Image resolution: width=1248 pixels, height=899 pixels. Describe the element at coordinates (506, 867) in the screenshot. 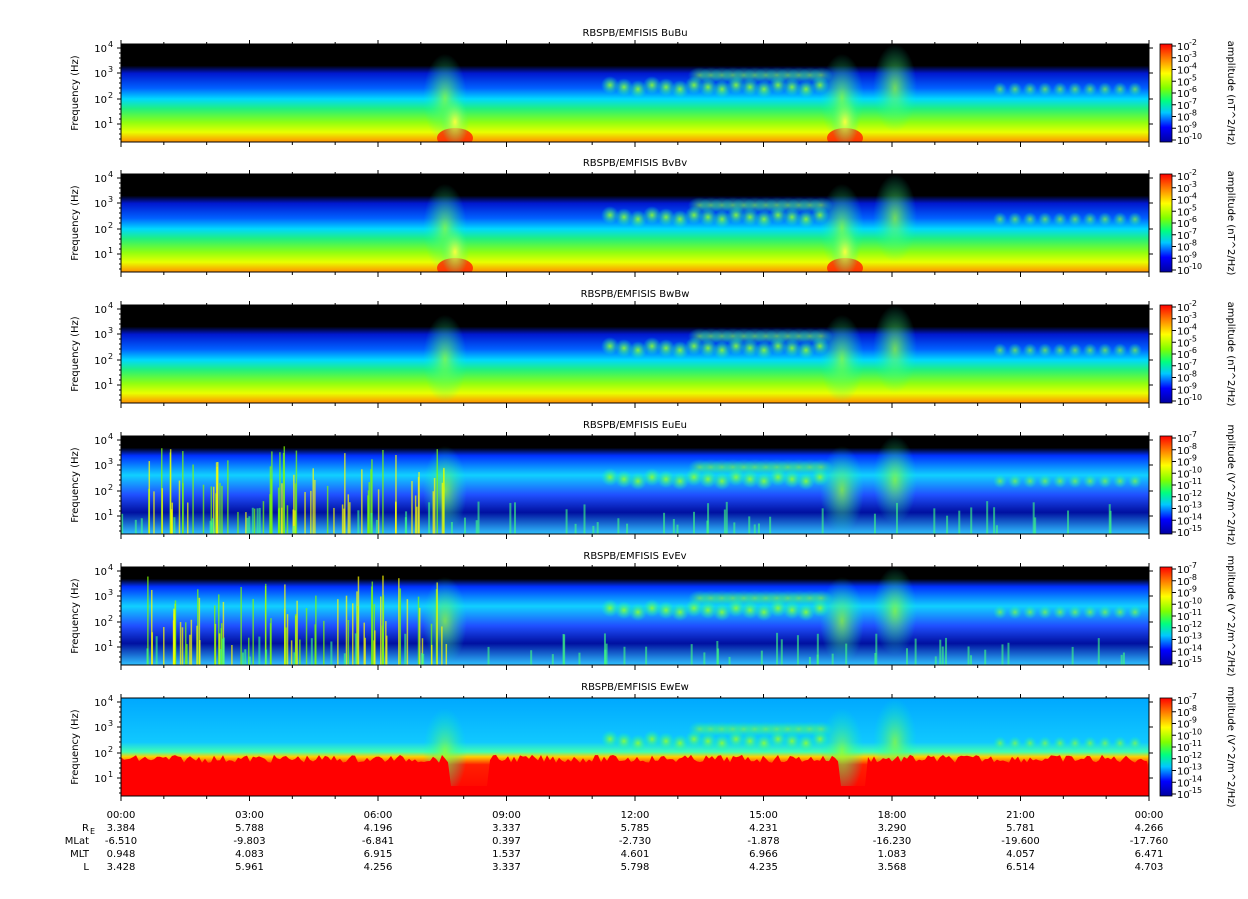

I see `ephemeris-value: 3.337` at that location.